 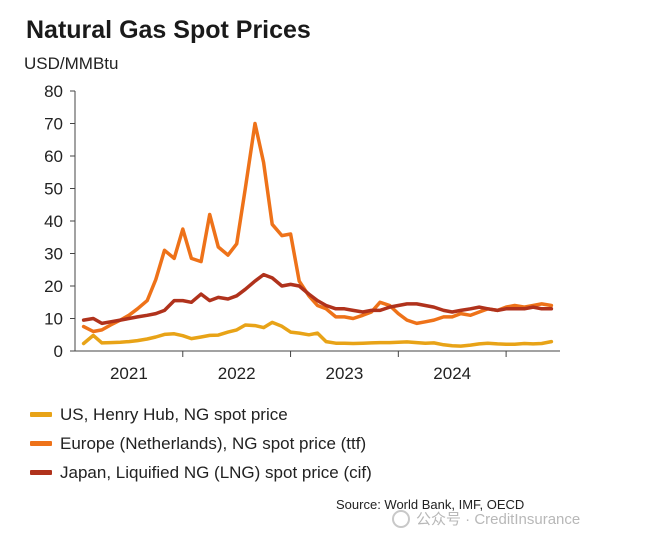 I want to click on y-tick-label: 30, so click(x=53, y=254).